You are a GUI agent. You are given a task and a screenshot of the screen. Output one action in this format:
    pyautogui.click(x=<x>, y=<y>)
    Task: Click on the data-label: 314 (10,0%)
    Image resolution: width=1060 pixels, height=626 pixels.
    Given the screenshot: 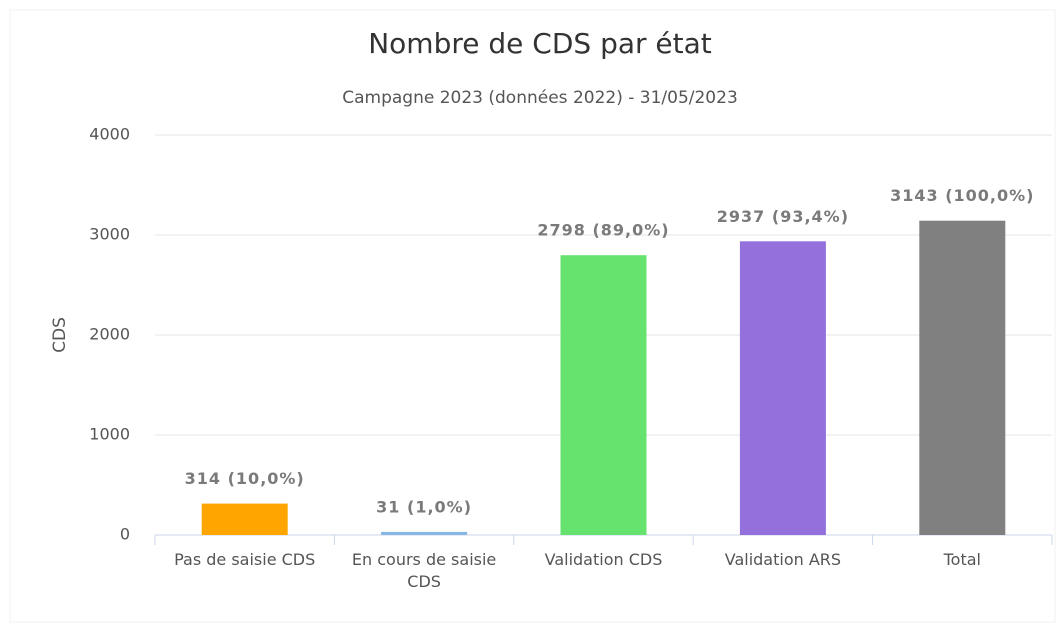 What is the action you would take?
    pyautogui.click(x=245, y=478)
    